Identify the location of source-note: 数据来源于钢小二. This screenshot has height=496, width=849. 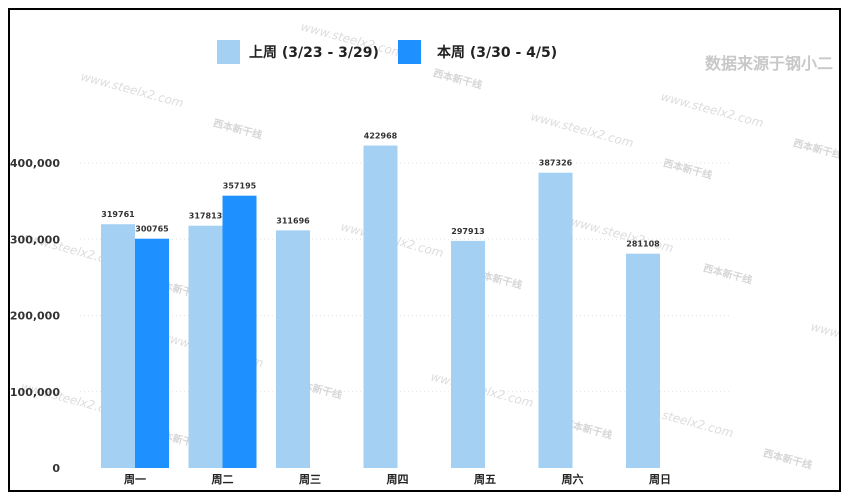
(769, 63).